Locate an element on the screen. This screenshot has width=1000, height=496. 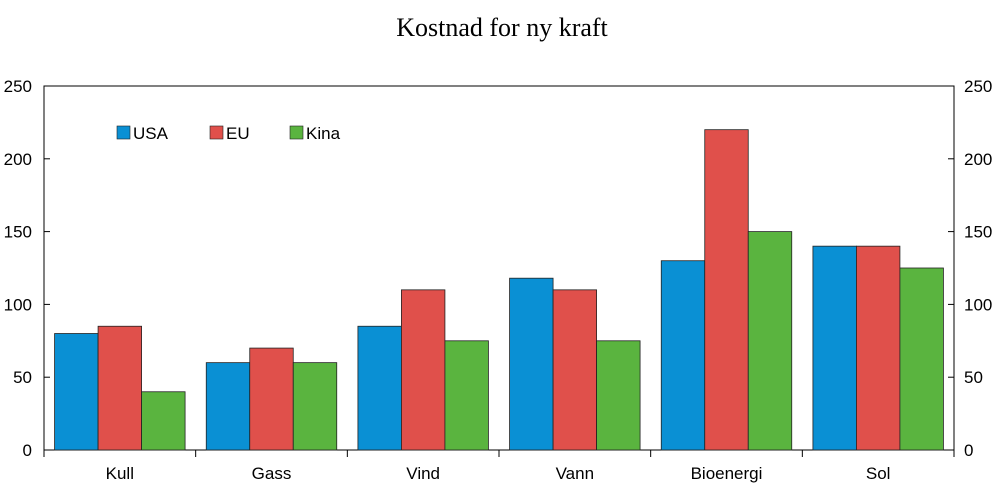
legend-label-eu: EU is located at coordinates (238, 133).